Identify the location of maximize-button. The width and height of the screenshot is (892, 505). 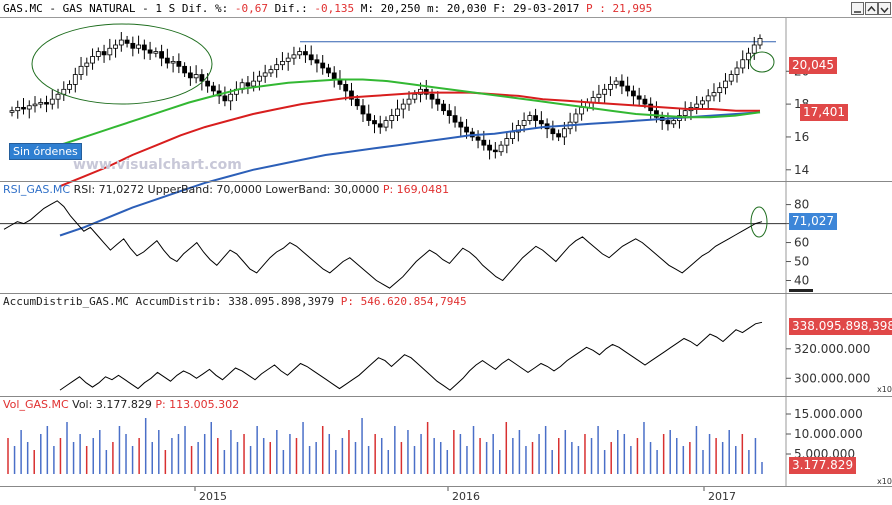
(871, 8).